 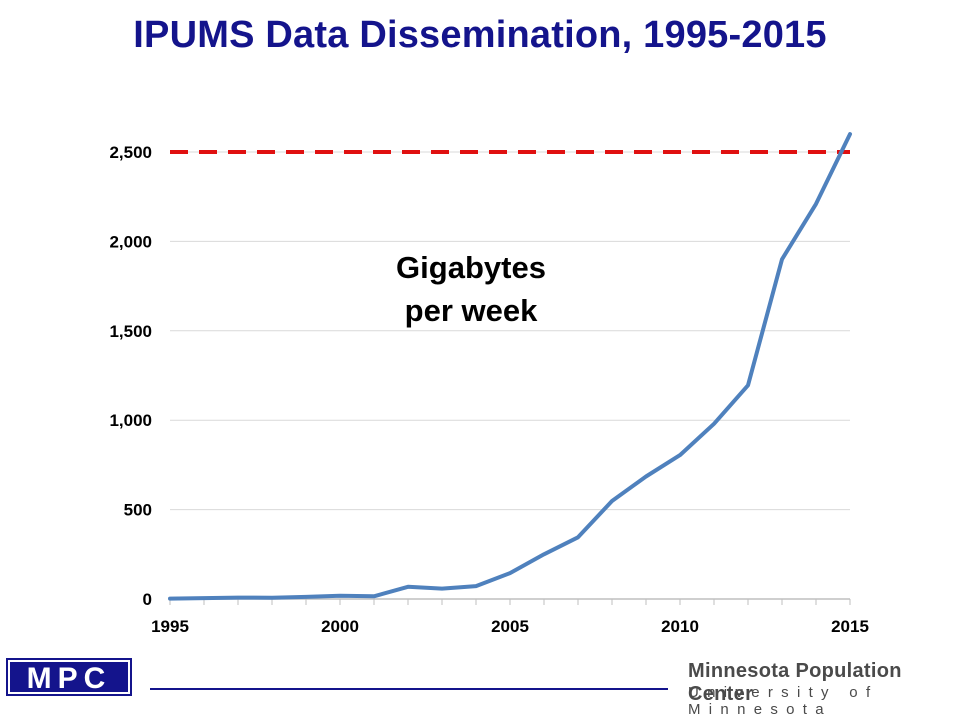 What do you see at coordinates (130, 376) in the screenshot?
I see `y-tick-labels: 0 500 1,000 1,500 2,000 2,500` at bounding box center [130, 376].